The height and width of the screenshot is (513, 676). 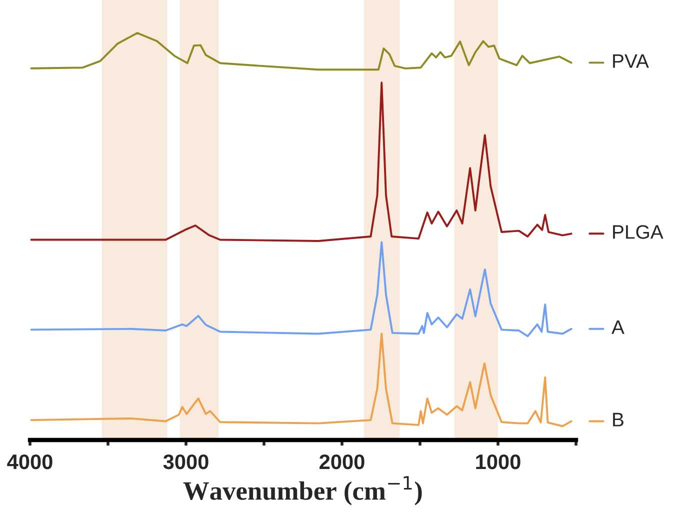 I want to click on x-tick-label: 2000, so click(x=342, y=462).